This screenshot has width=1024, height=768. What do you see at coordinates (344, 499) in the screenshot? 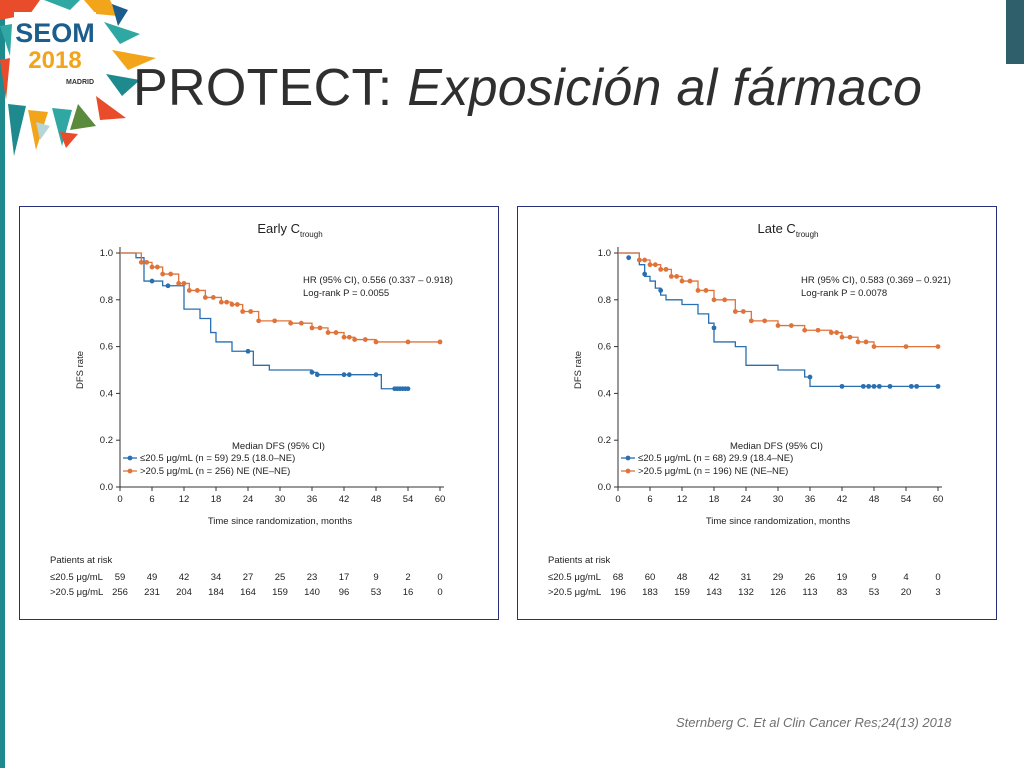
I see `x-tick-label: 42` at bounding box center [344, 499].